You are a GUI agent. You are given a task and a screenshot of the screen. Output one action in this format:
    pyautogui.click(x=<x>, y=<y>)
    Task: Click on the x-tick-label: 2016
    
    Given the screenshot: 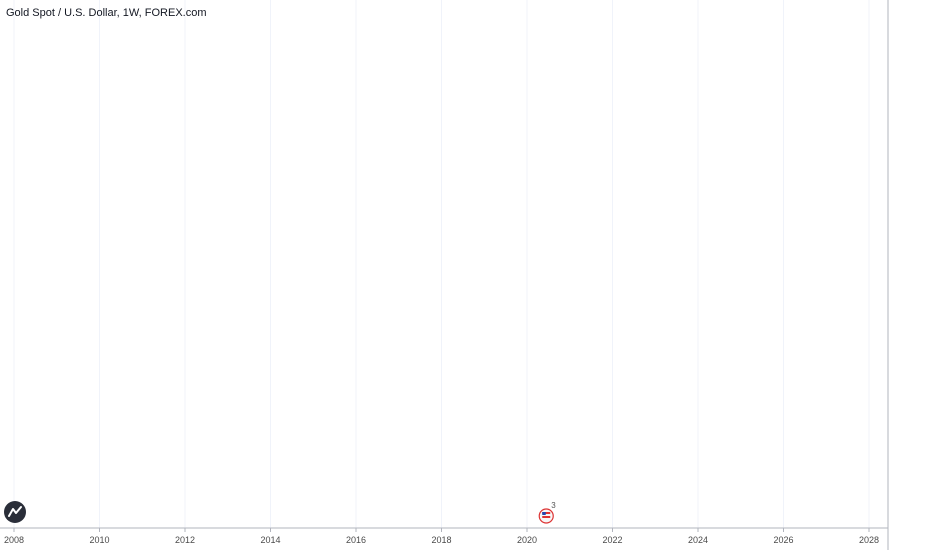 What is the action you would take?
    pyautogui.click(x=356, y=540)
    